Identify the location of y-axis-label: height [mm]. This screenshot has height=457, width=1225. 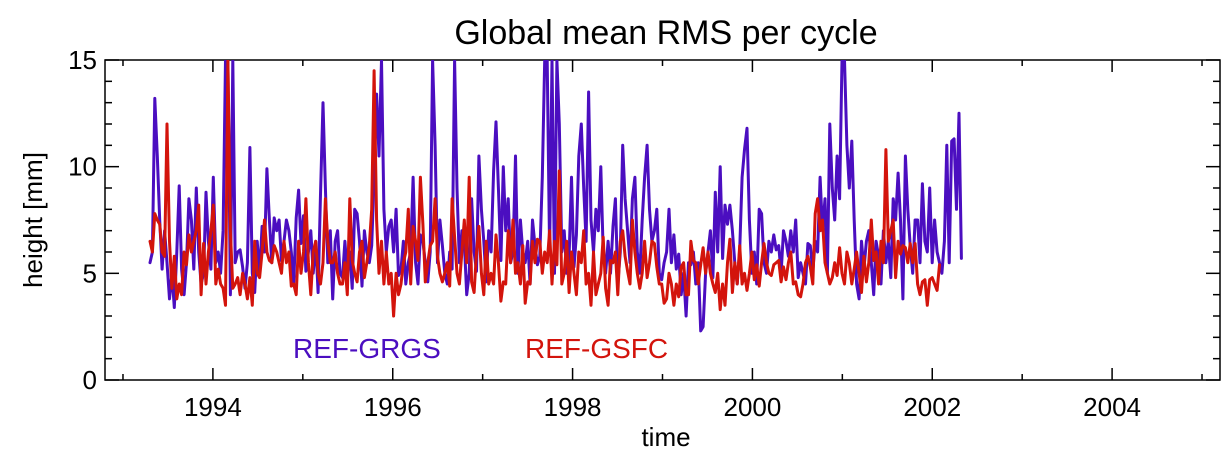
(33, 220).